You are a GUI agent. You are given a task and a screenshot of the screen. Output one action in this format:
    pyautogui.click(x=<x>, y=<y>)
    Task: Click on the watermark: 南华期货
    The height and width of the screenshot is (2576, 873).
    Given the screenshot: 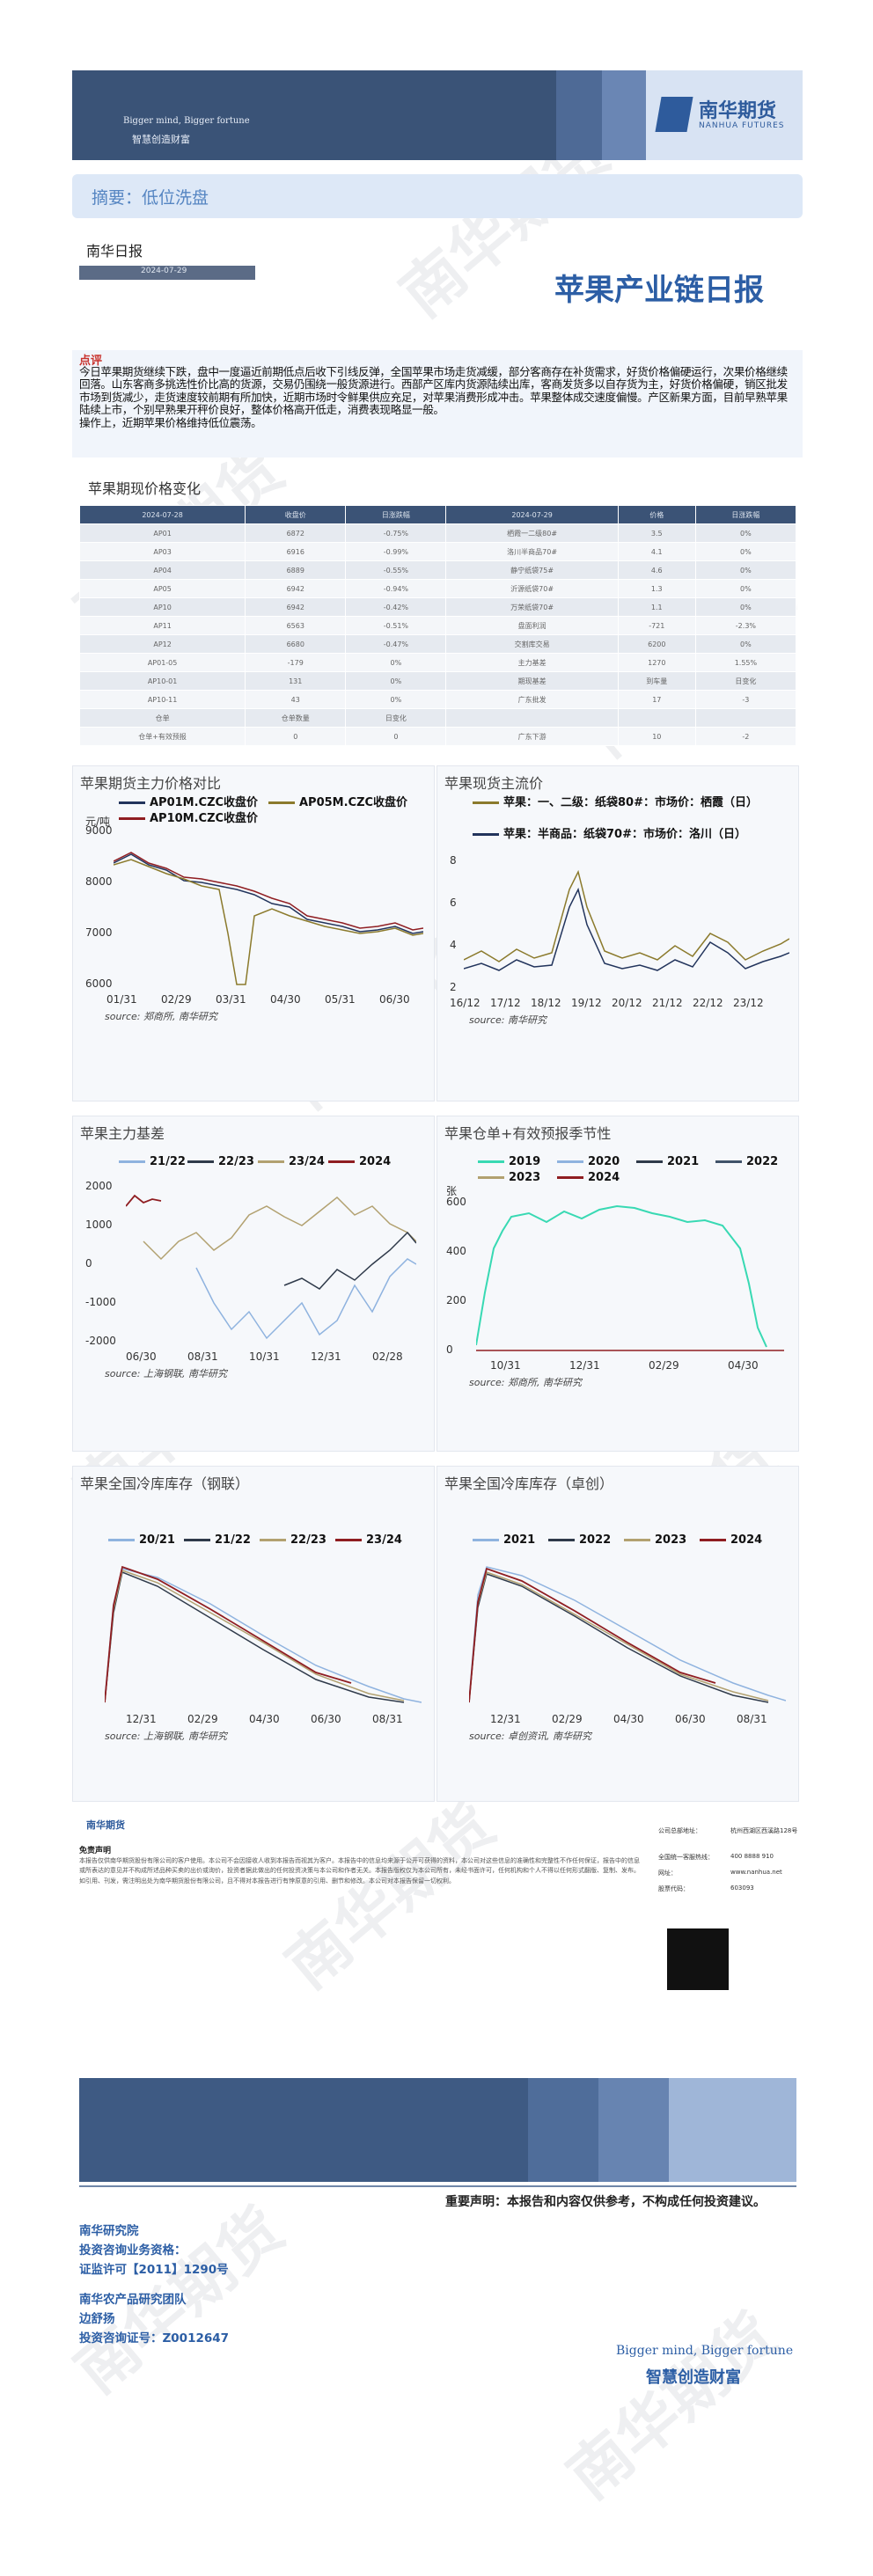 What is the action you would take?
    pyautogui.click(x=672, y=2406)
    